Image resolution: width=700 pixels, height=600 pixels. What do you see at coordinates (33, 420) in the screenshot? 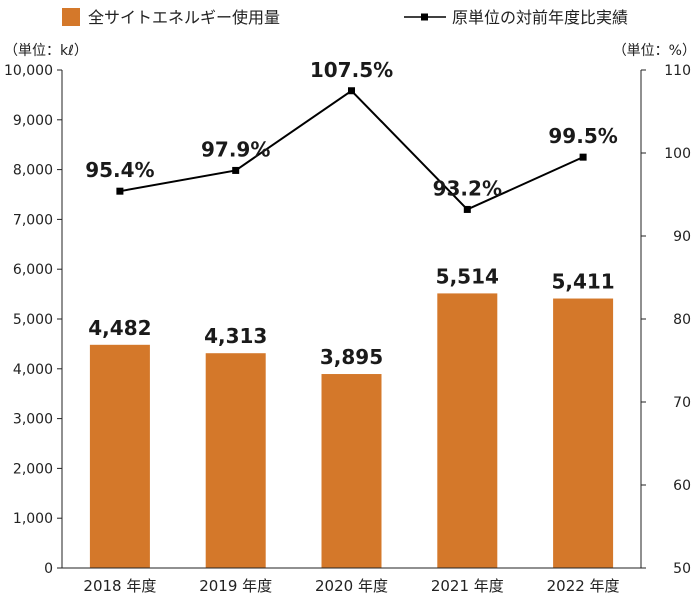
I see `left-tick-label: 3,000` at bounding box center [33, 420].